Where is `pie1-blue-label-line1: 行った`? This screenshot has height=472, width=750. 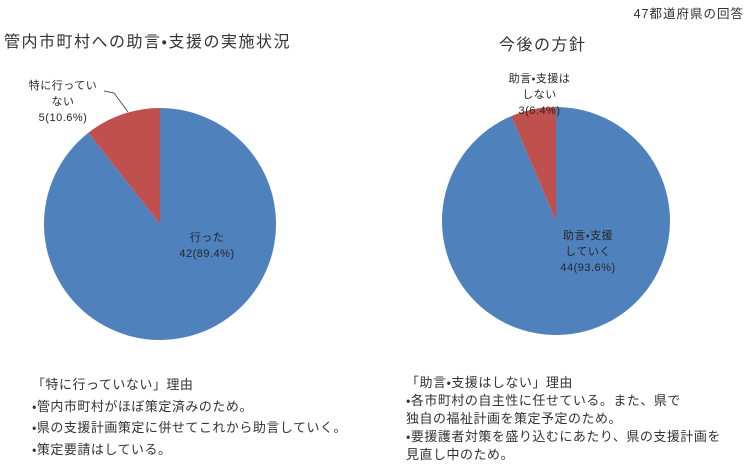 pie1-blue-label-line1: 行った is located at coordinates (207, 238).